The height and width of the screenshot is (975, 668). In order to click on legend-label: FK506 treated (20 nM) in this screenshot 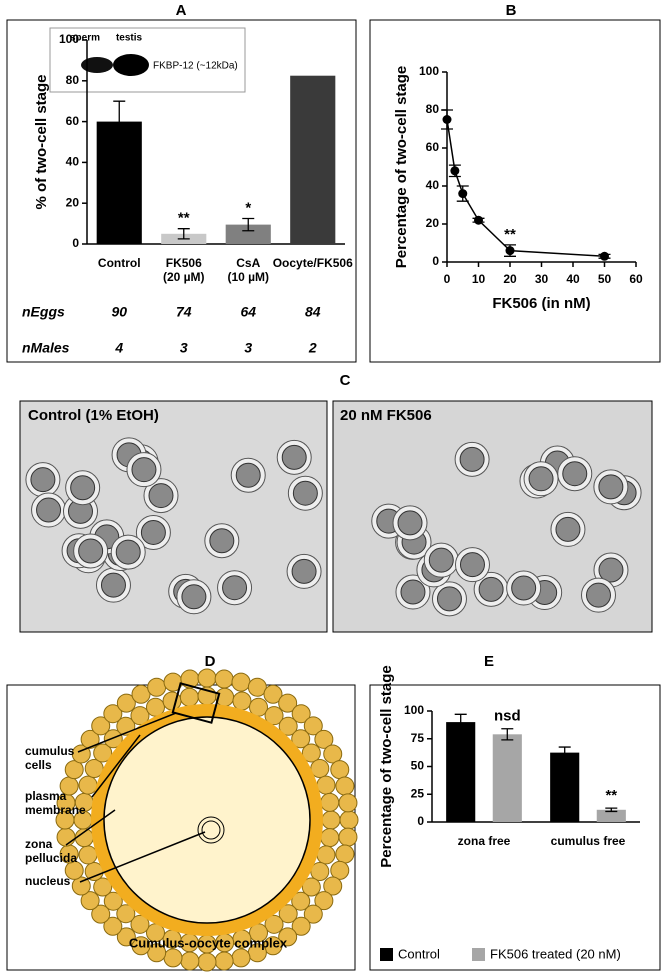, I will do `click(555, 953)`.